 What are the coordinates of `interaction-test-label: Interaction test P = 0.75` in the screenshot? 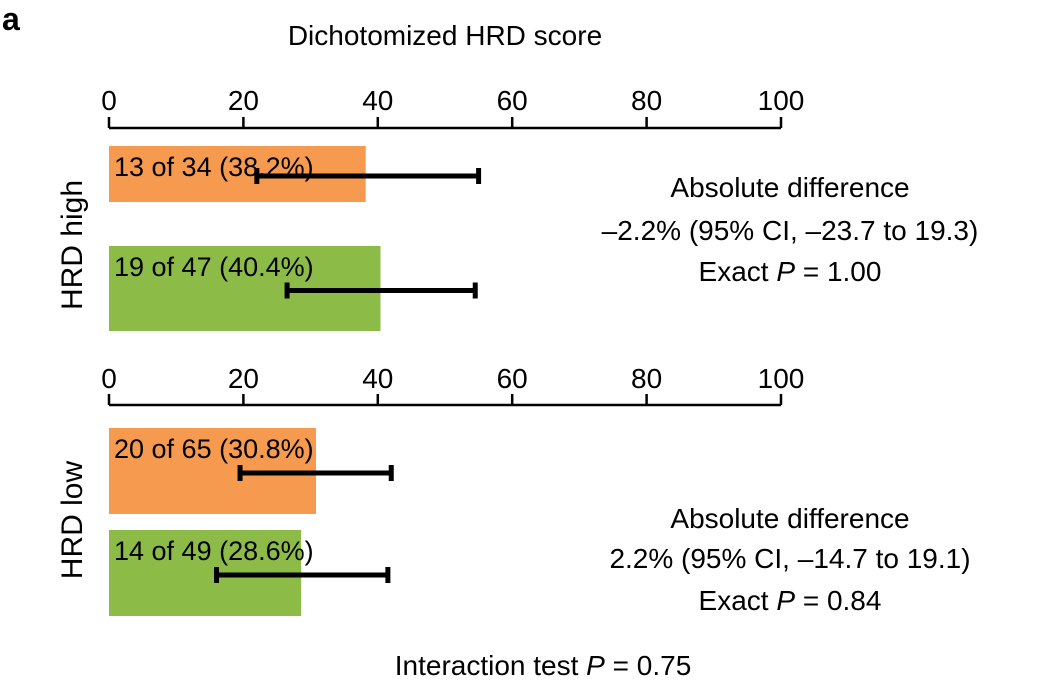 It's located at (543, 665).